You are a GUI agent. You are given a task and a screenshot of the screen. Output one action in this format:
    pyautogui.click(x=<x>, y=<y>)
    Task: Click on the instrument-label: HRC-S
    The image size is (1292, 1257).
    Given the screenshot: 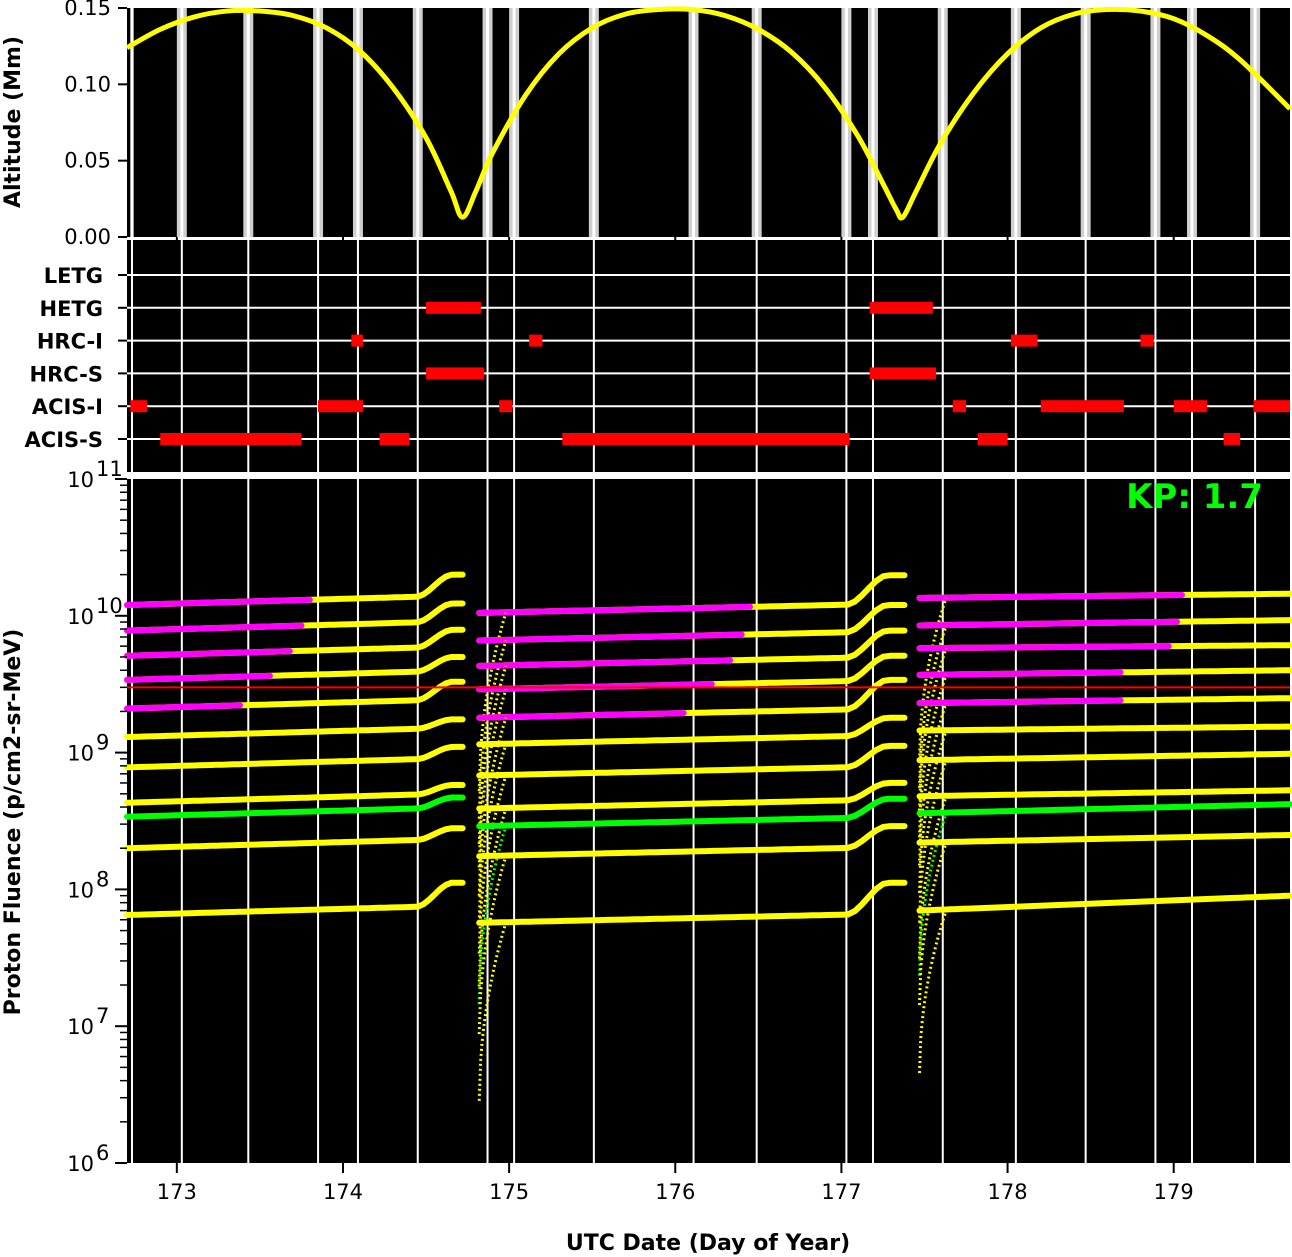 What is the action you would take?
    pyautogui.click(x=66, y=374)
    